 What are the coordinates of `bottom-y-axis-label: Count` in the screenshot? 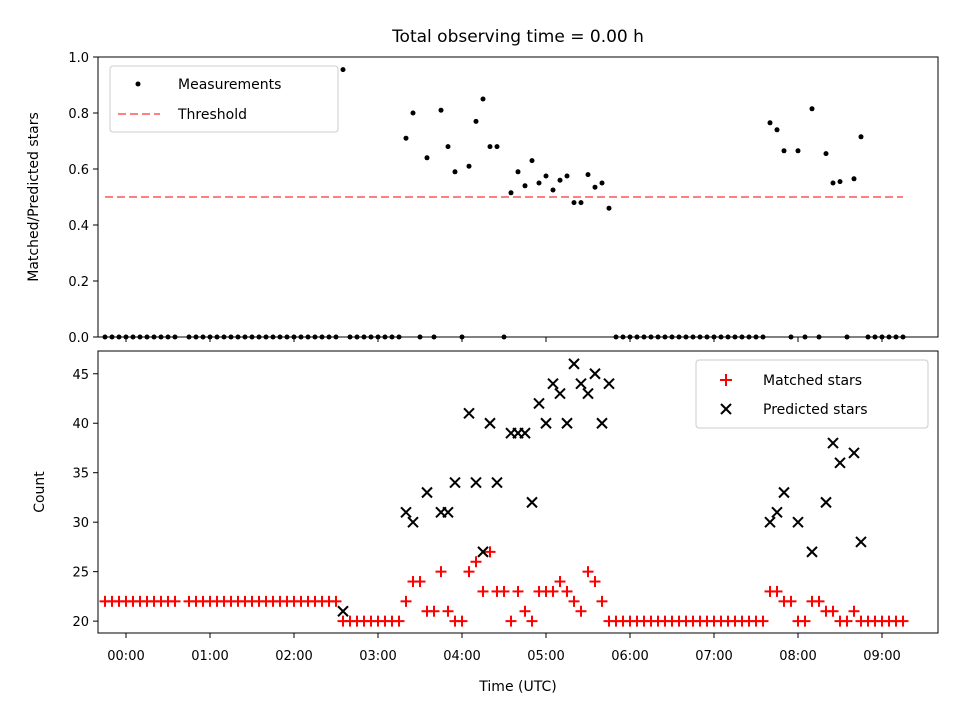 It's located at (40, 492).